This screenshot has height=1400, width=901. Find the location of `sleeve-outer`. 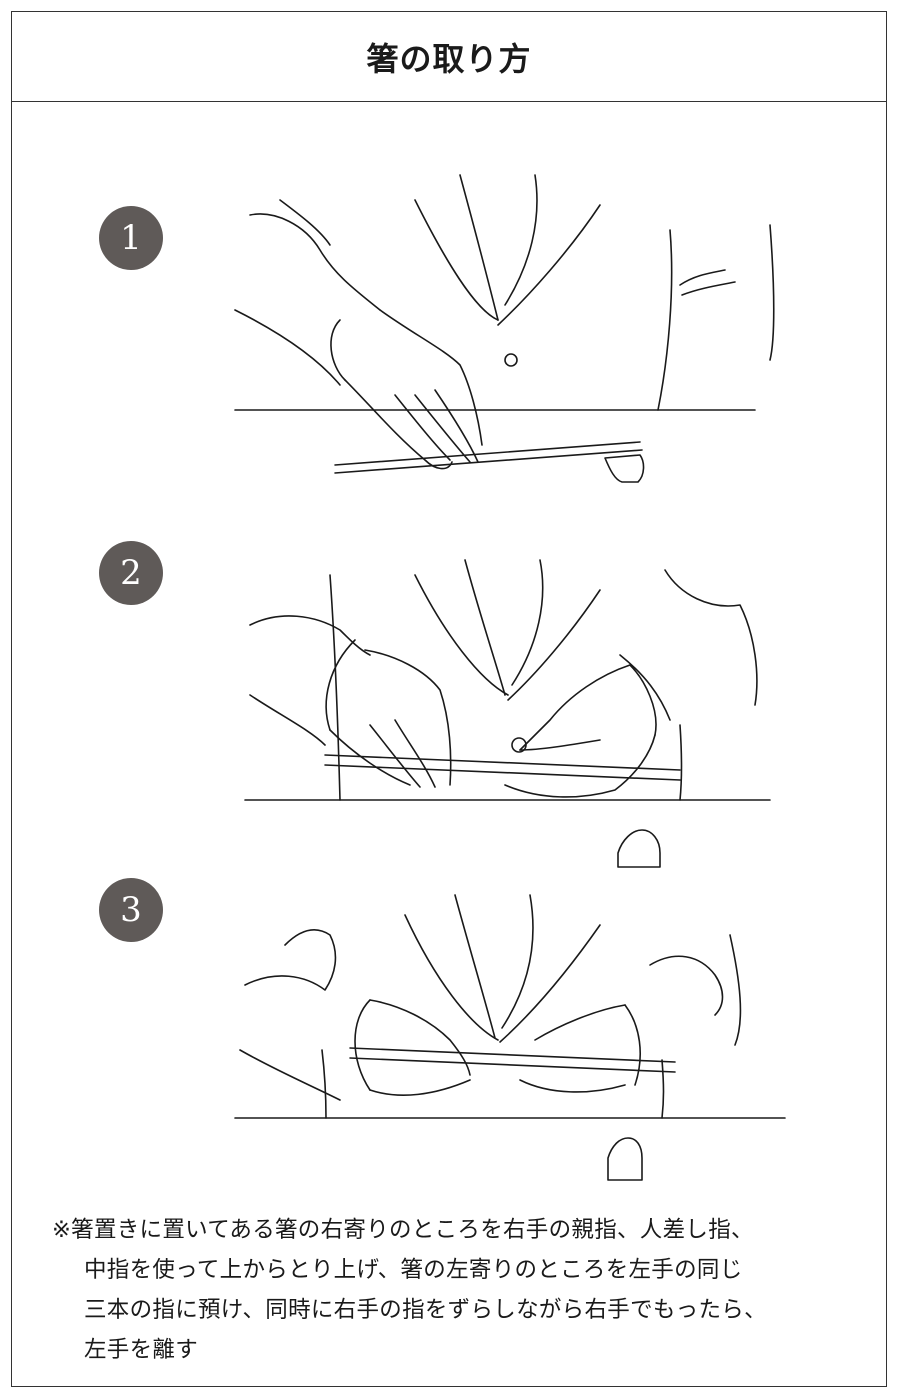

sleeve-outer is located at coordinates (315, 262).